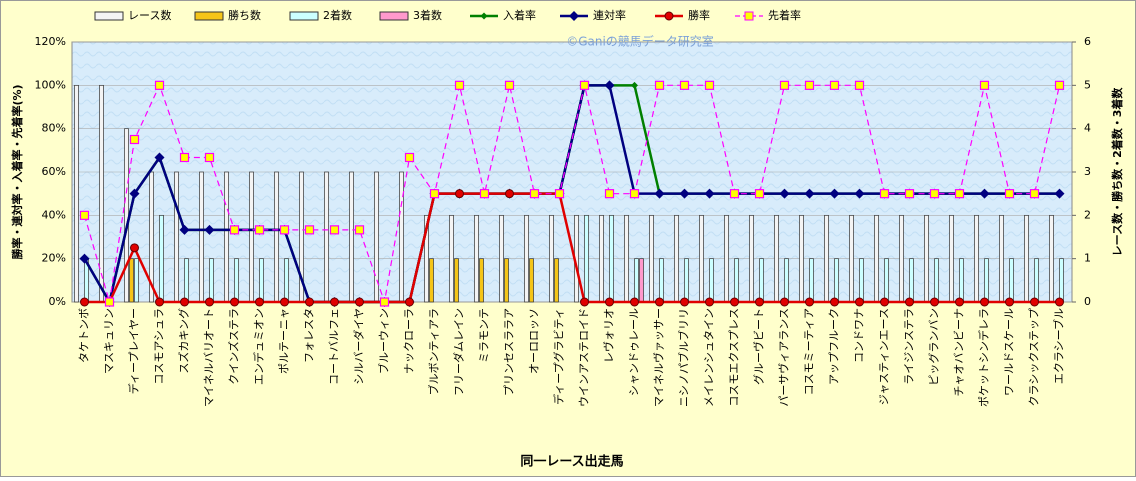  Describe the element at coordinates (109, 341) in the screenshot. I see `x-tick-label: マスキュリン` at that location.